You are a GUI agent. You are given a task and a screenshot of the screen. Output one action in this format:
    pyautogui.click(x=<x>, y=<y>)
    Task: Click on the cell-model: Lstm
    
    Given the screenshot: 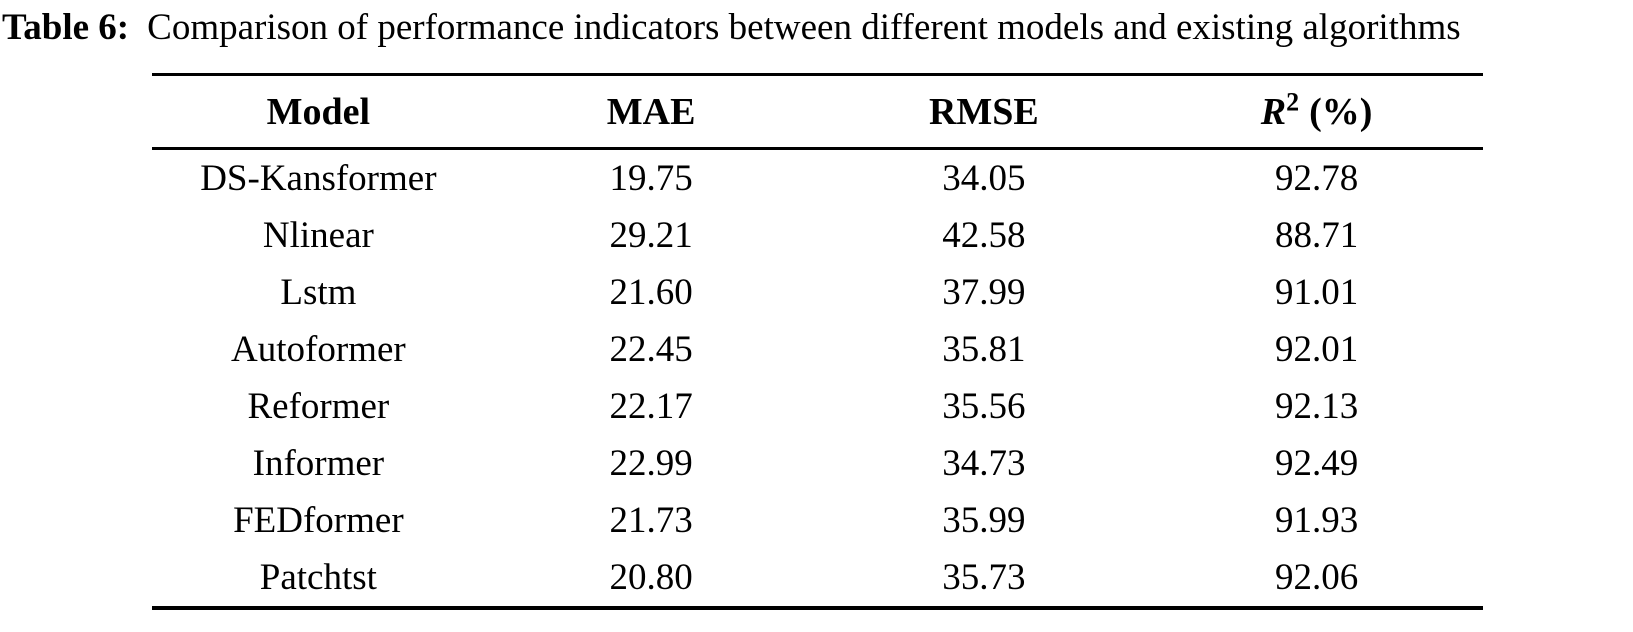 What is the action you would take?
    pyautogui.click(x=318, y=292)
    